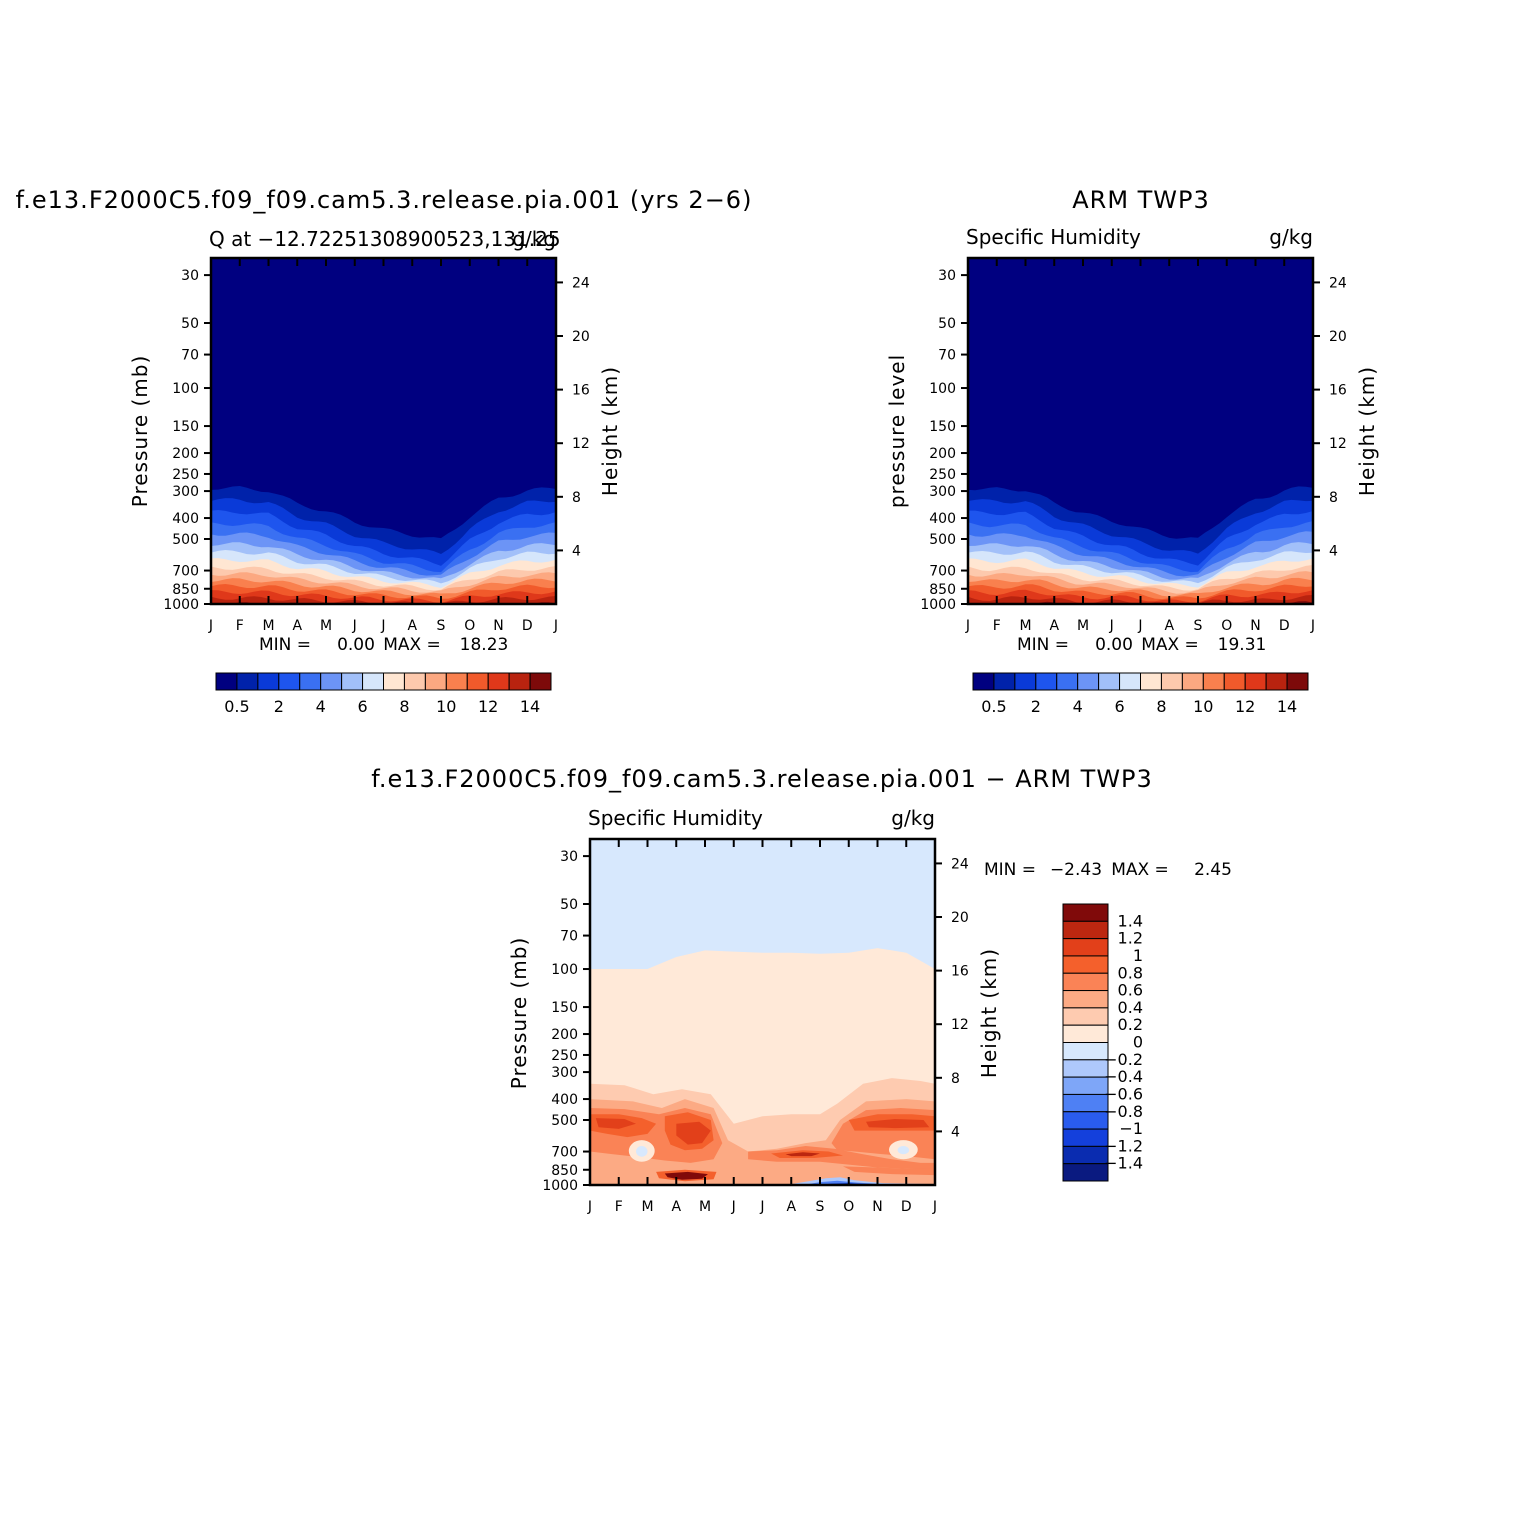  What do you see at coordinates (1123, 1076) in the screenshot?
I see `diff-colorbar-label: −0.4` at bounding box center [1123, 1076].